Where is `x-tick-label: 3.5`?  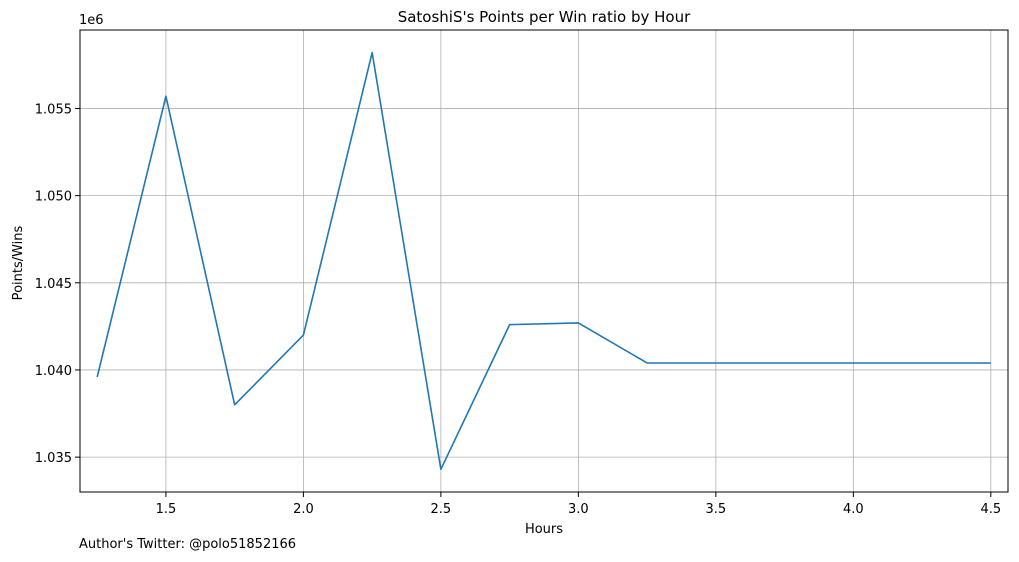
x-tick-label: 3.5 is located at coordinates (716, 509).